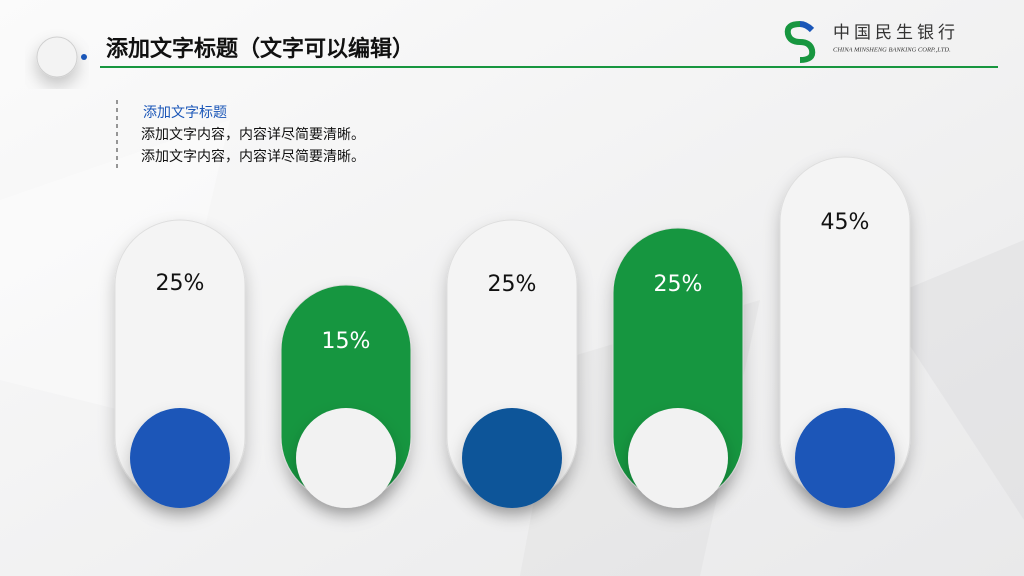 This screenshot has width=1024, height=576. Describe the element at coordinates (260, 49) in the screenshot. I see `title: 添加文字标题（文字可以编辑）` at that location.